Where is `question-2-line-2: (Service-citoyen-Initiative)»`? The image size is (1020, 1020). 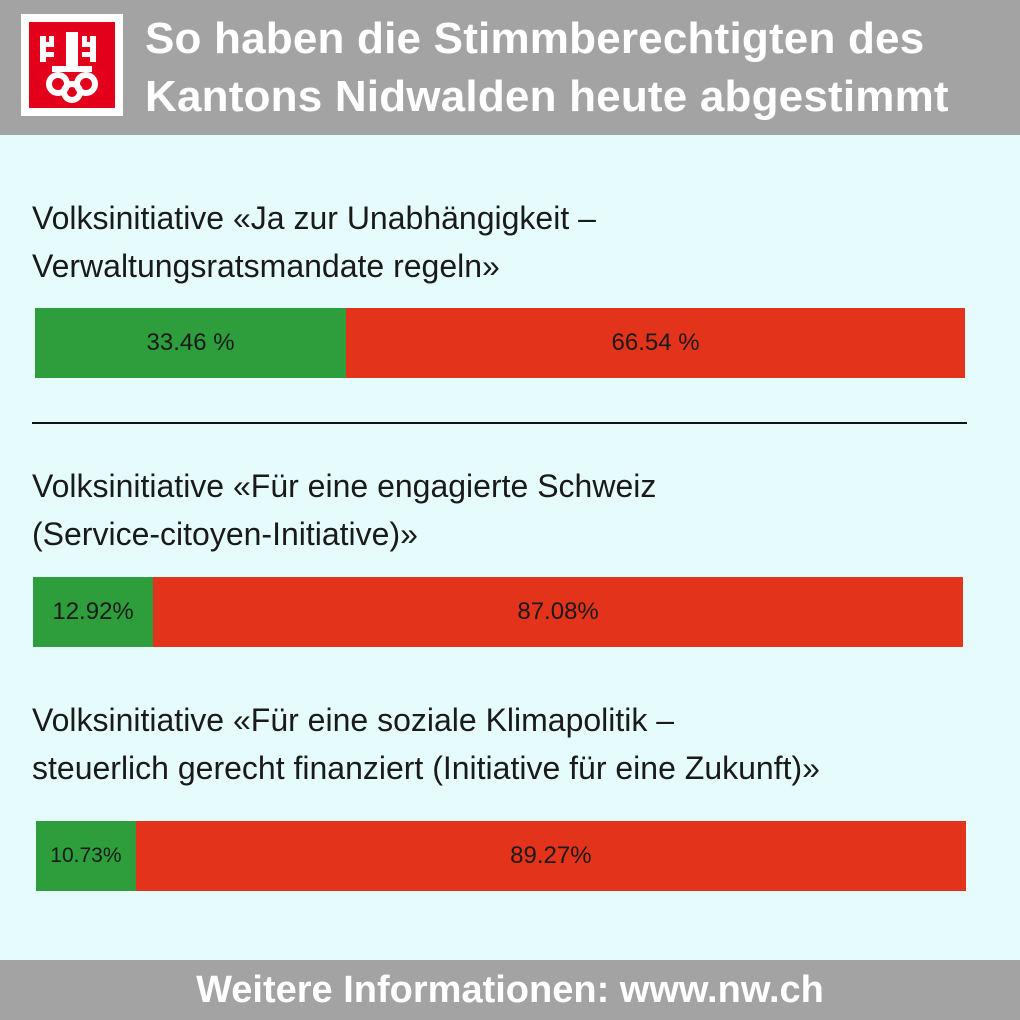
question-2-line-2: (Service-citoyen-Initiative)» is located at coordinates (225, 534).